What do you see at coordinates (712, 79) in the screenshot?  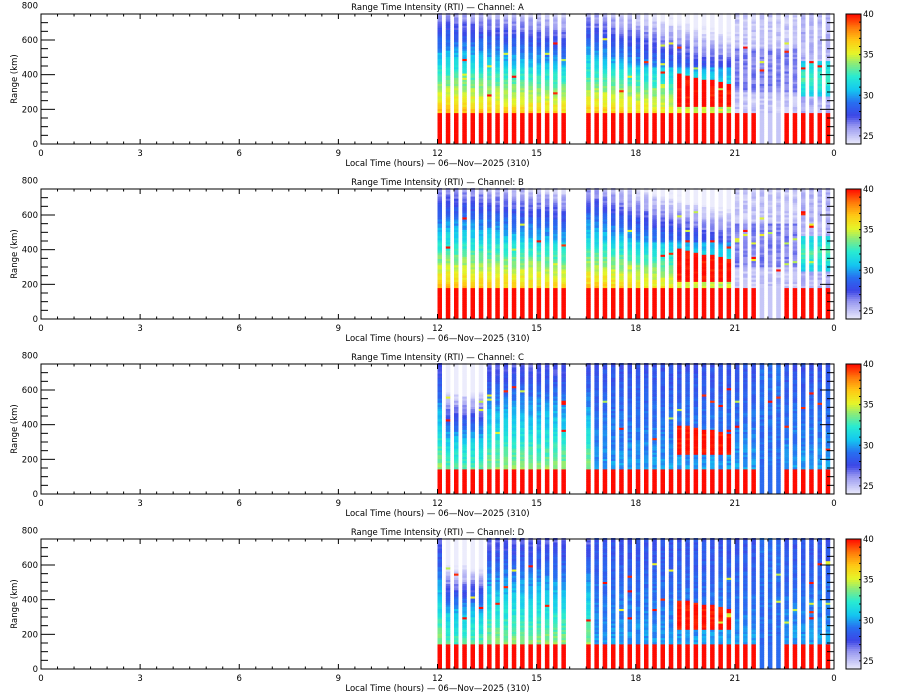 I see `rti-profile` at bounding box center [712, 79].